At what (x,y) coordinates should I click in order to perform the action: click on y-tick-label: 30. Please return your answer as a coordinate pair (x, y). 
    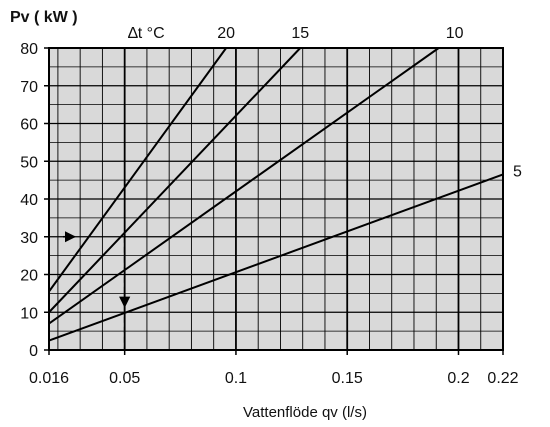
    Looking at the image, I should click on (29, 238).